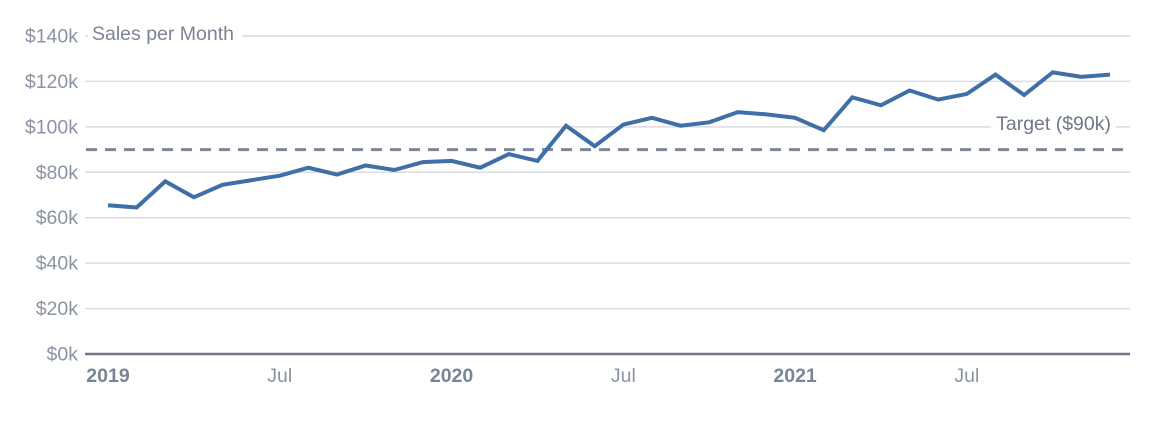 The height and width of the screenshot is (424, 1156). I want to click on x-tick-label: 2019, so click(108, 376).